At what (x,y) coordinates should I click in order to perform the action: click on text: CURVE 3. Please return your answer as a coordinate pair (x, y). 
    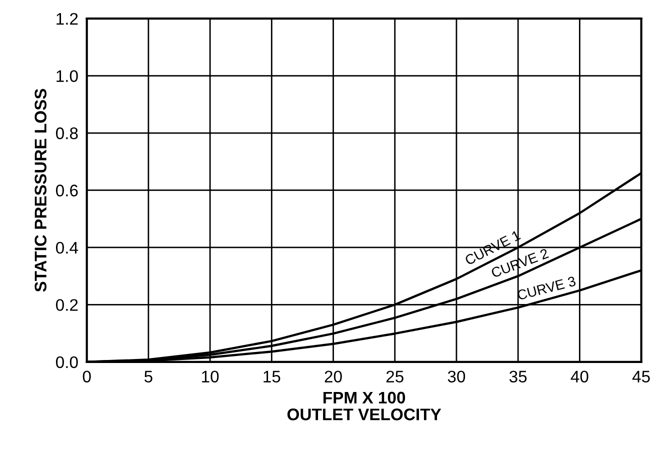
    Looking at the image, I should click on (546, 288).